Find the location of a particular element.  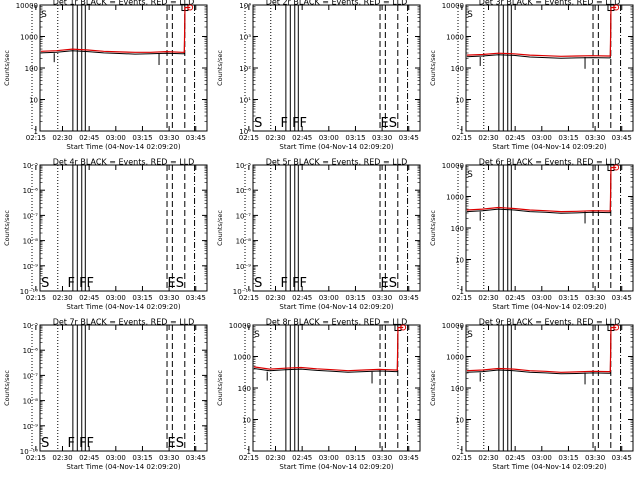

panel-title: Det 5r BLACK = Events, RED = LLD is located at coordinates (337, 162).